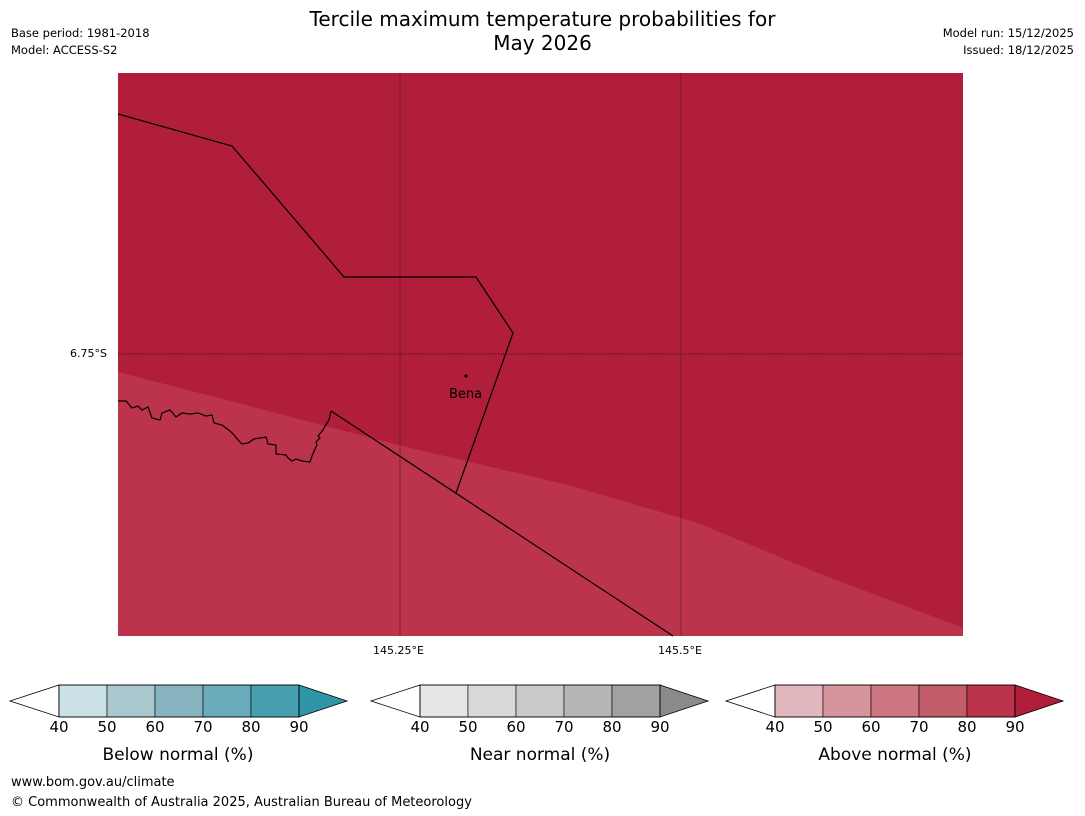 This screenshot has height=816, width=1085. Describe the element at coordinates (612, 727) in the screenshot. I see `near-colorbar-tick-80: 80` at that location.